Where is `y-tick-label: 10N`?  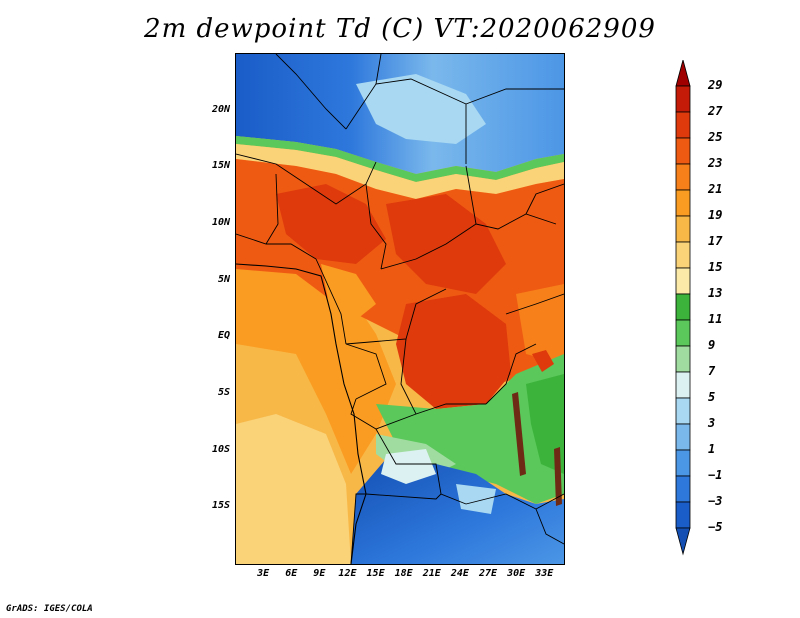
y-tick-label: 10N is located at coordinates (220, 222).